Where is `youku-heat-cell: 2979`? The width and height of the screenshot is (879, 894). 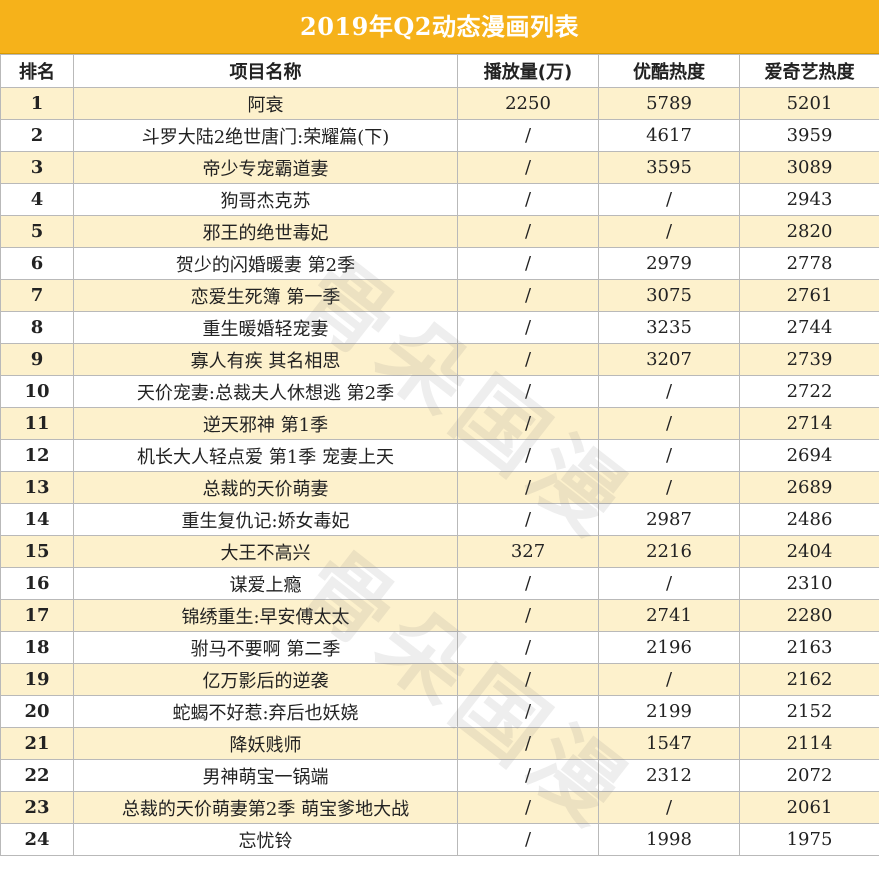
youku-heat-cell: 2979 is located at coordinates (669, 264).